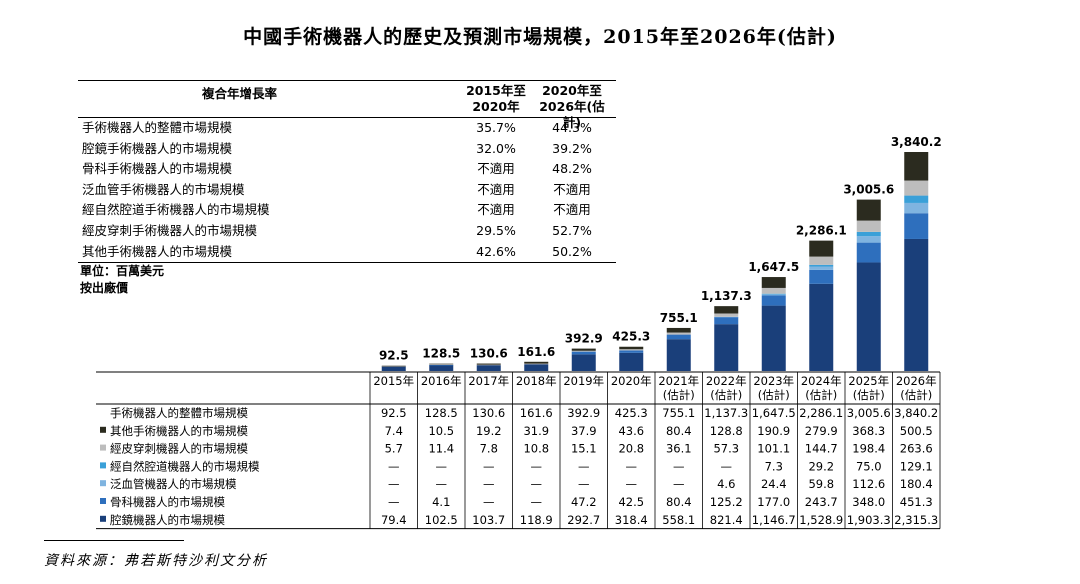  I want to click on data-label: 425.3, so click(631, 413).